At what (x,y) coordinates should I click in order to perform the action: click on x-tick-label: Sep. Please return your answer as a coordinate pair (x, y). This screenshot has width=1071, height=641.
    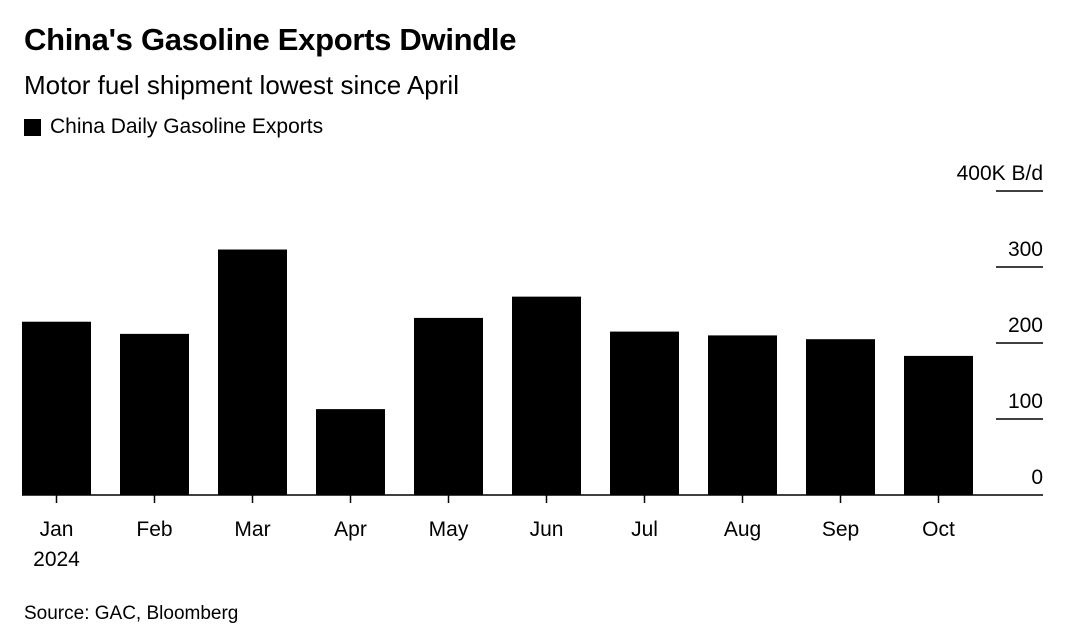
    Looking at the image, I should click on (840, 529).